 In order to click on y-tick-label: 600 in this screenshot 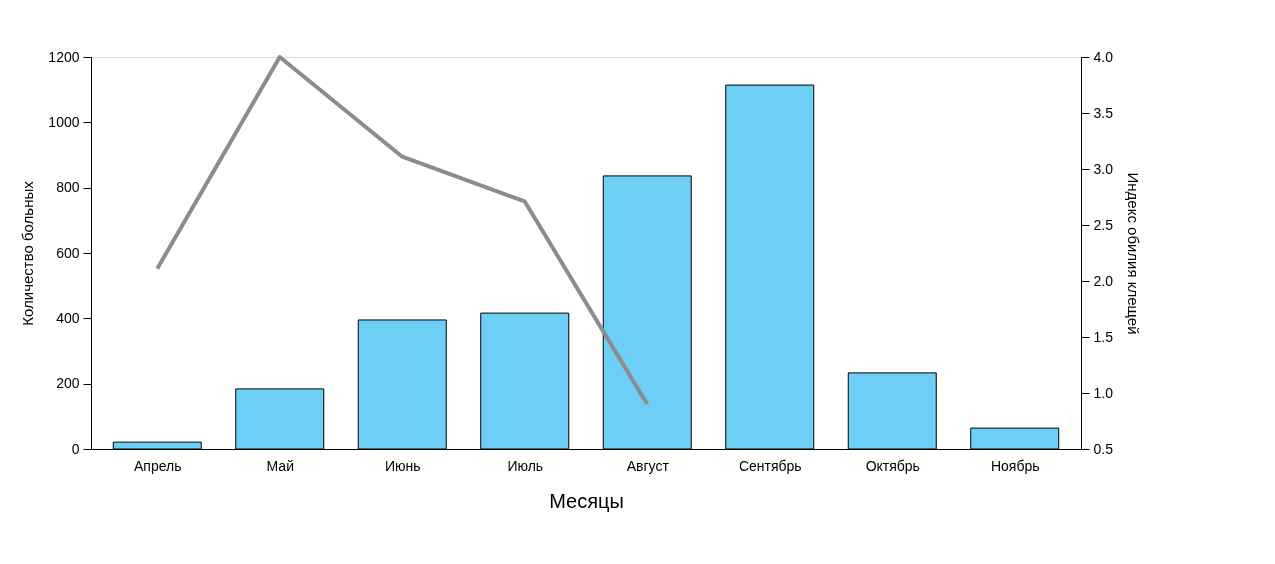, I will do `click(68, 252)`.